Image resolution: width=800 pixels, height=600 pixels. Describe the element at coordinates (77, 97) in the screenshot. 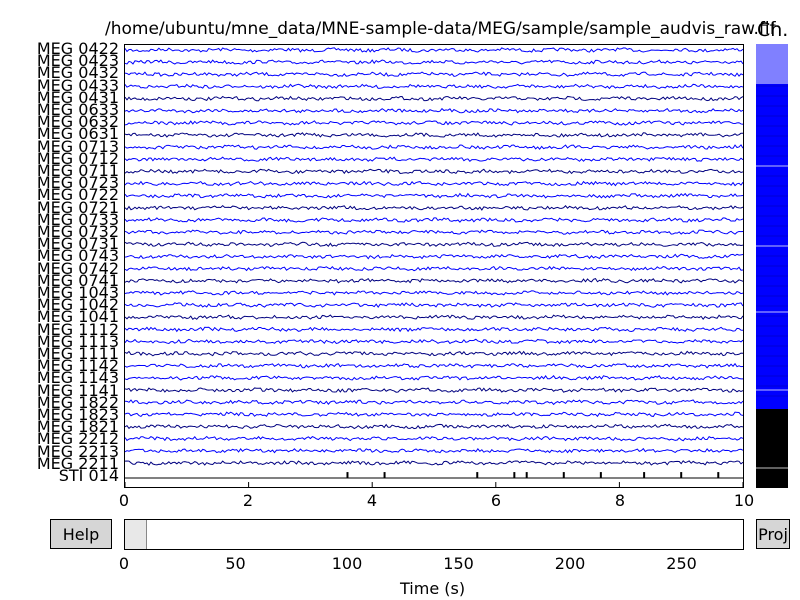

I see `channel-label: MEG 0431` at that location.